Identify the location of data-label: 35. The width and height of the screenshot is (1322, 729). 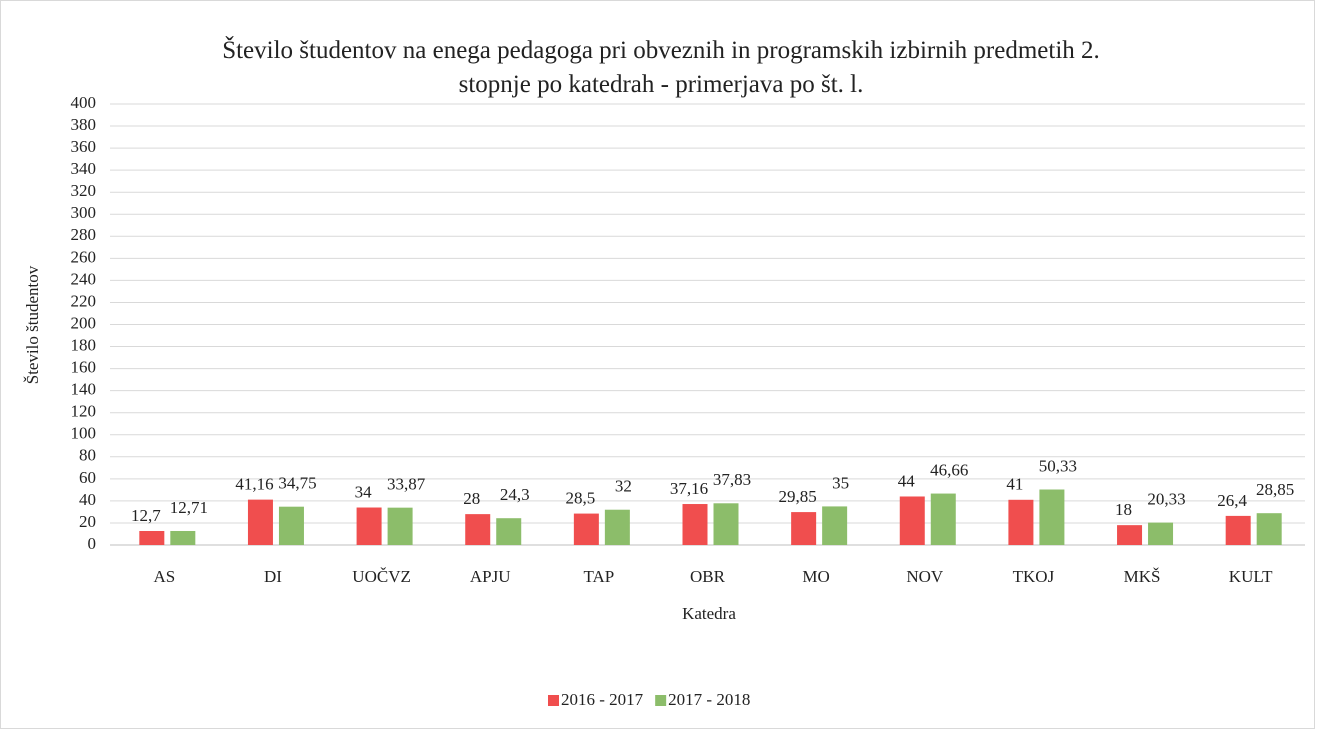
(840, 482).